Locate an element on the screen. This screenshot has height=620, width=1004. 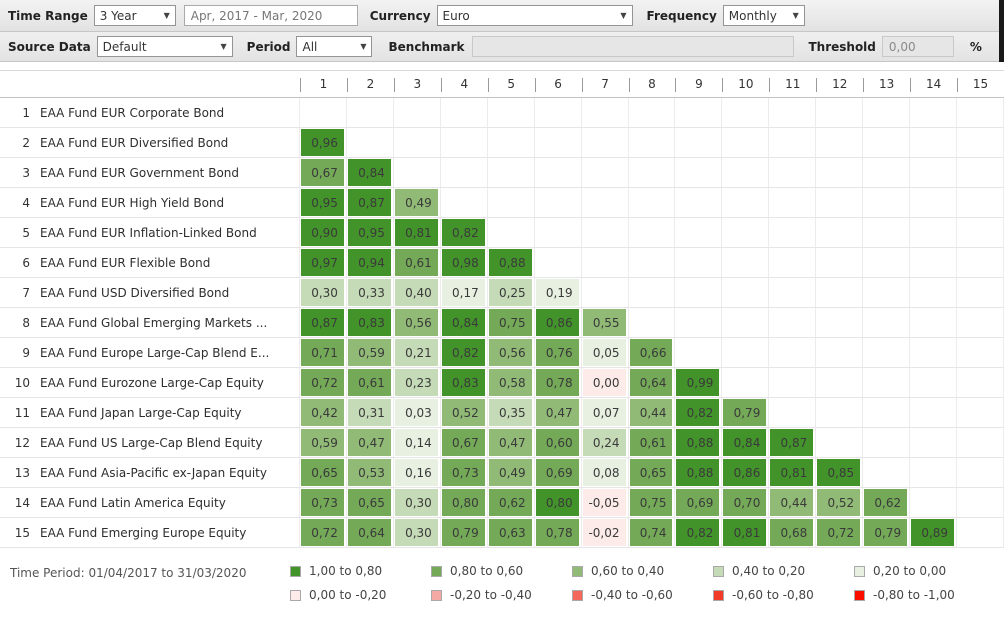
matrix-cell: 0,97 is located at coordinates (323, 262).